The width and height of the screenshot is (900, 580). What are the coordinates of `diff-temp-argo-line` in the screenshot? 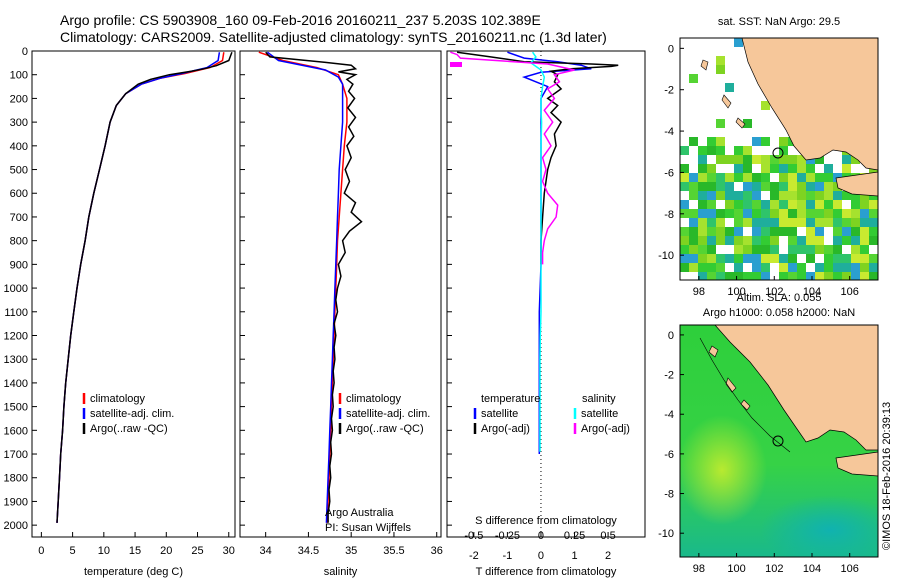 It's located at (537, 158).